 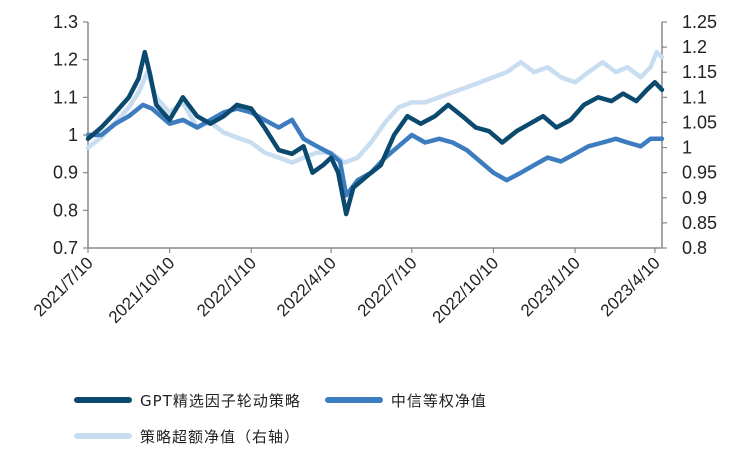 What do you see at coordinates (694, 97) in the screenshot?
I see `right-tick-label-3: 1.1` at bounding box center [694, 97].